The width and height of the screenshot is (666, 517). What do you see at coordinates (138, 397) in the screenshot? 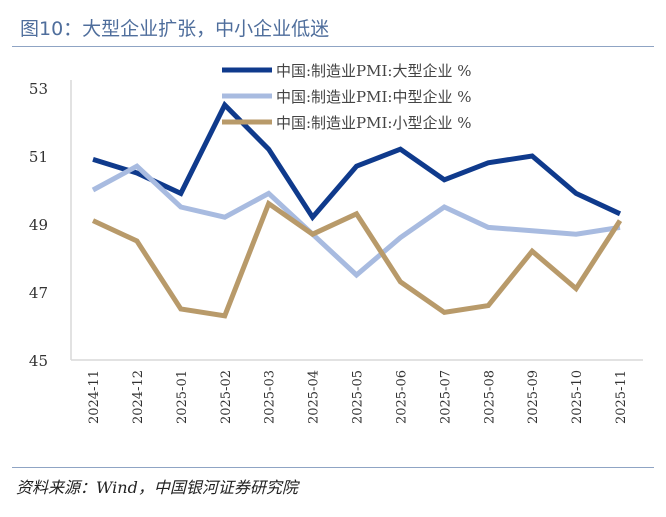
I see `x-tick-label: 2024-12` at bounding box center [138, 397].